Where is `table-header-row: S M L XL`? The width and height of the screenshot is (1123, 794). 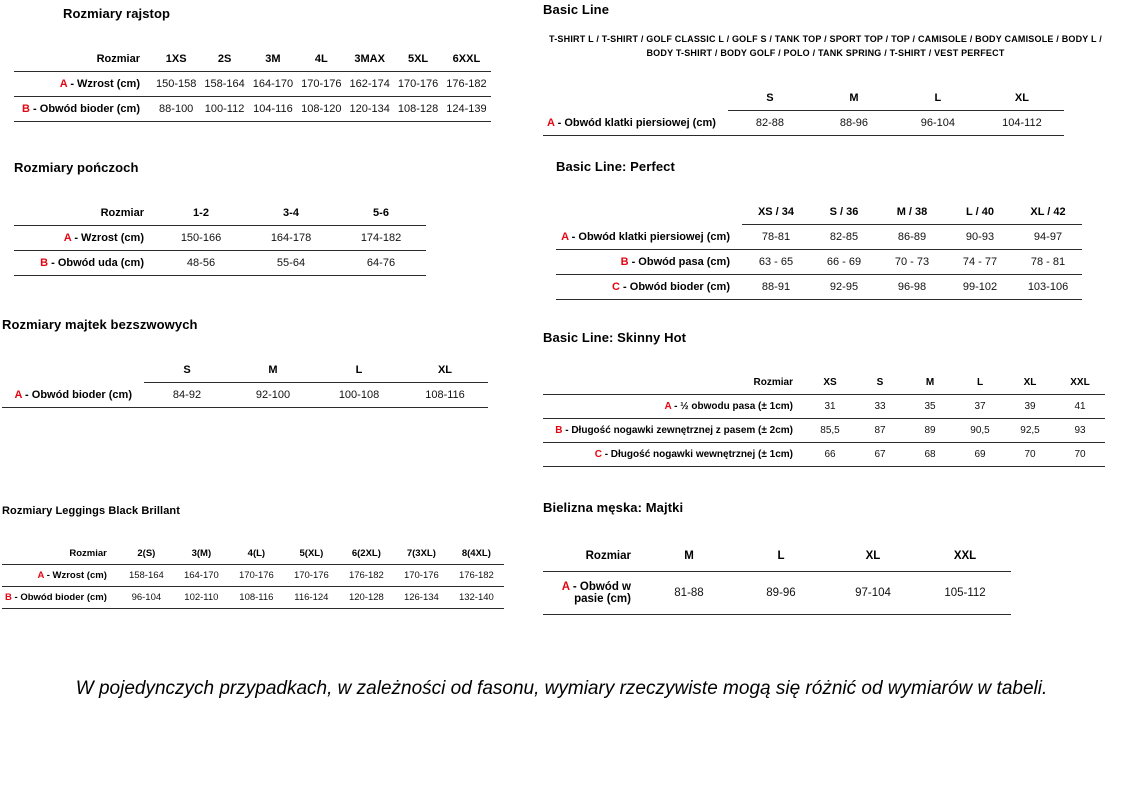
table-header-row: S M L XL is located at coordinates (803, 98).